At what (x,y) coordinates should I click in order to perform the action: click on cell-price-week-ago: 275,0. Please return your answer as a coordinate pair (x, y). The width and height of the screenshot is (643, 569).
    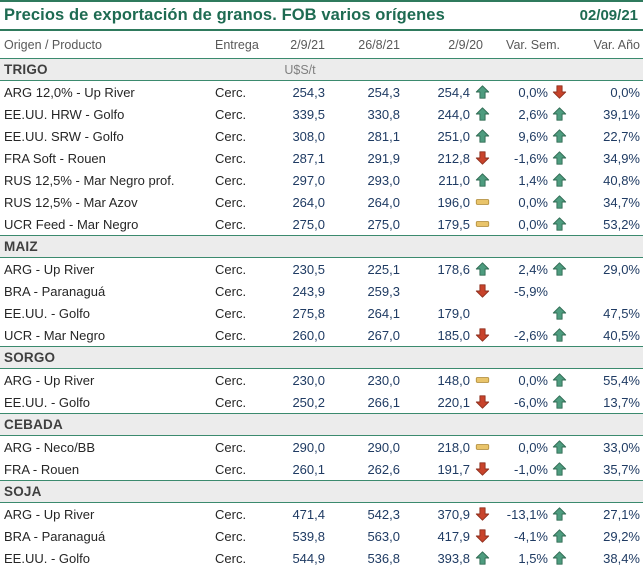
    Looking at the image, I should click on (383, 224).